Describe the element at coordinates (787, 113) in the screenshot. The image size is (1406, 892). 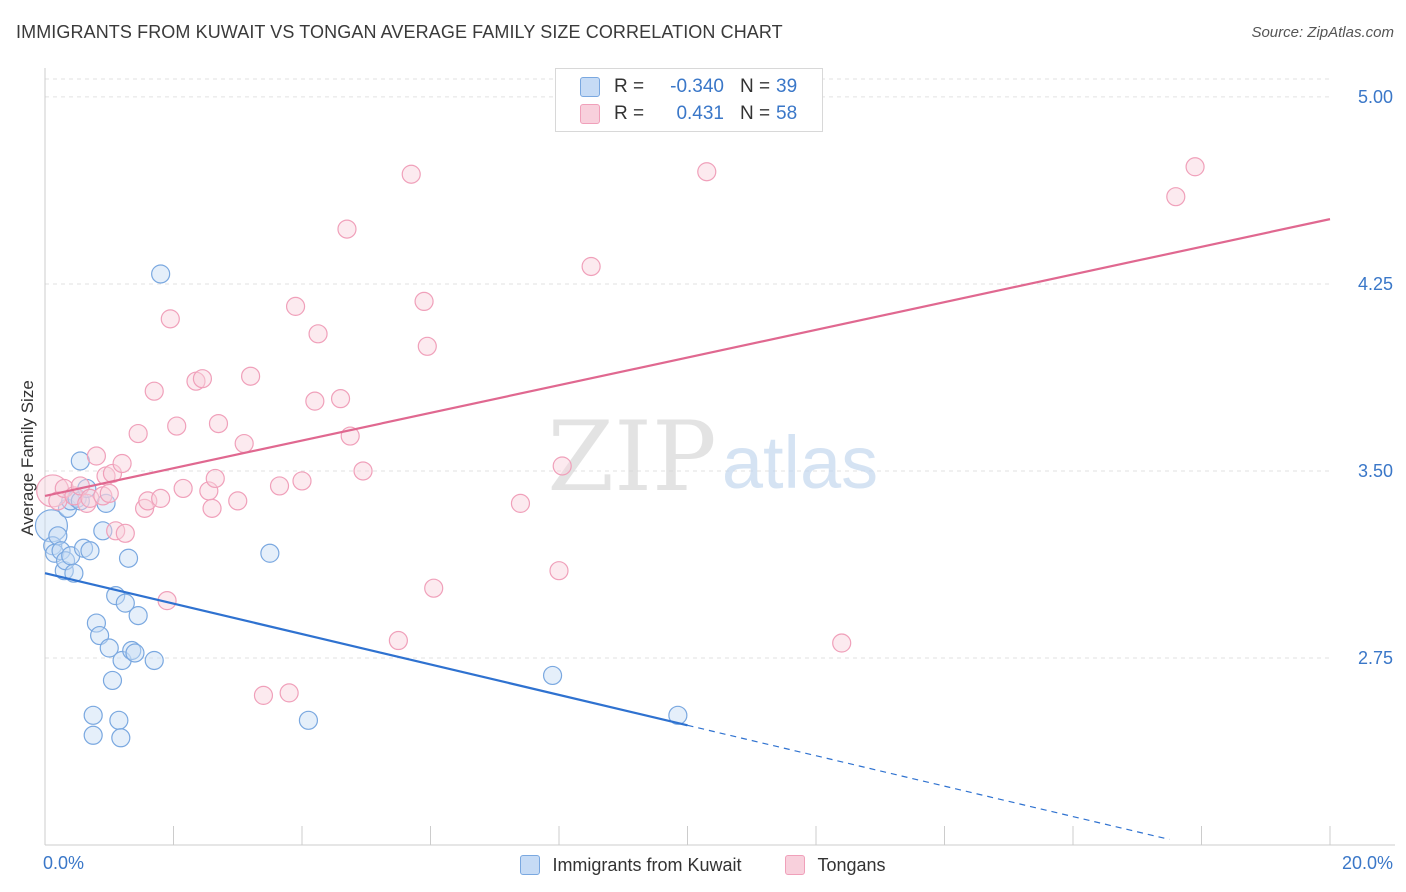
I see `n-value: 58` at that location.